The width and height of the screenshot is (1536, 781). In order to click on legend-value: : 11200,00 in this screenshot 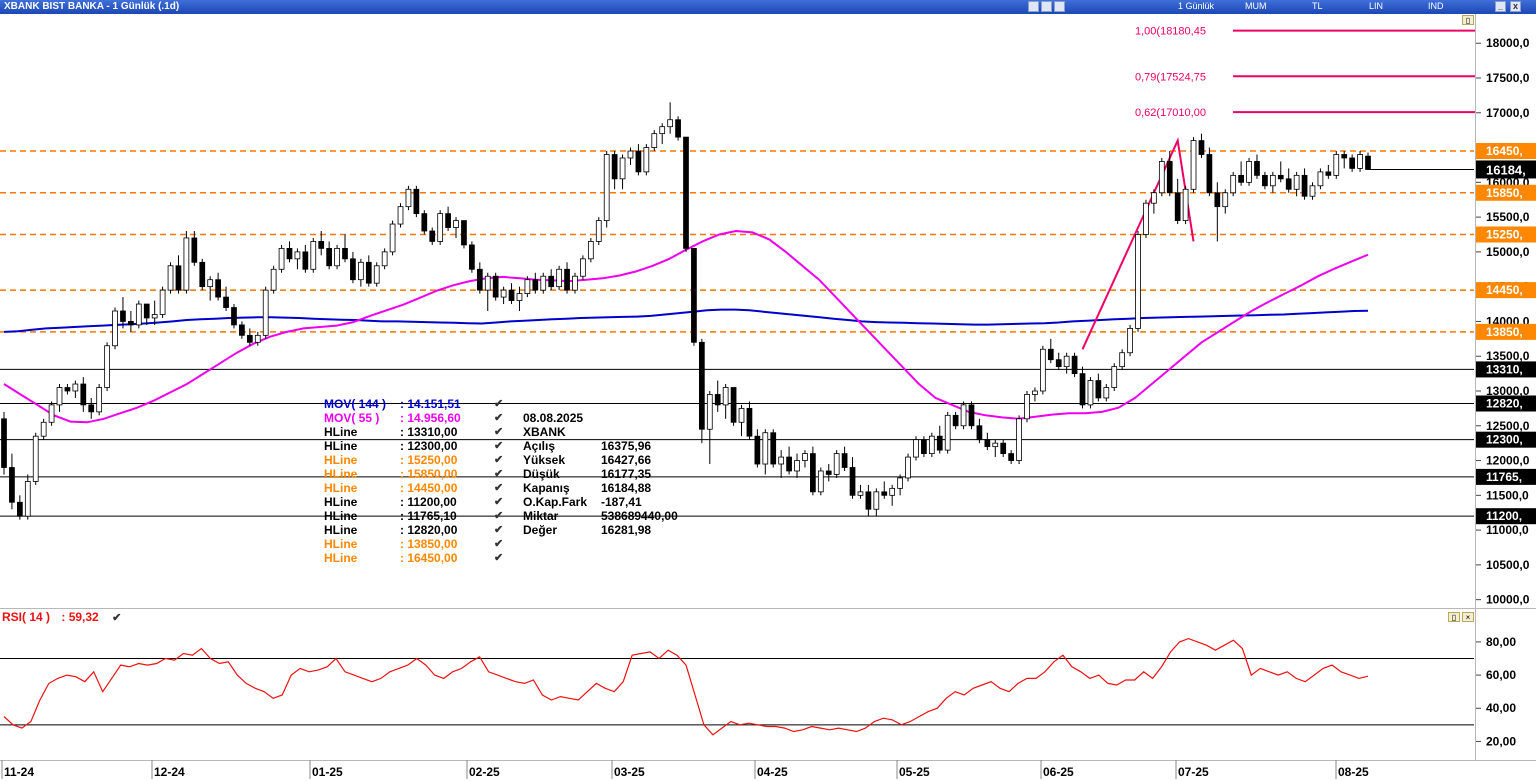, I will do `click(428, 502)`.